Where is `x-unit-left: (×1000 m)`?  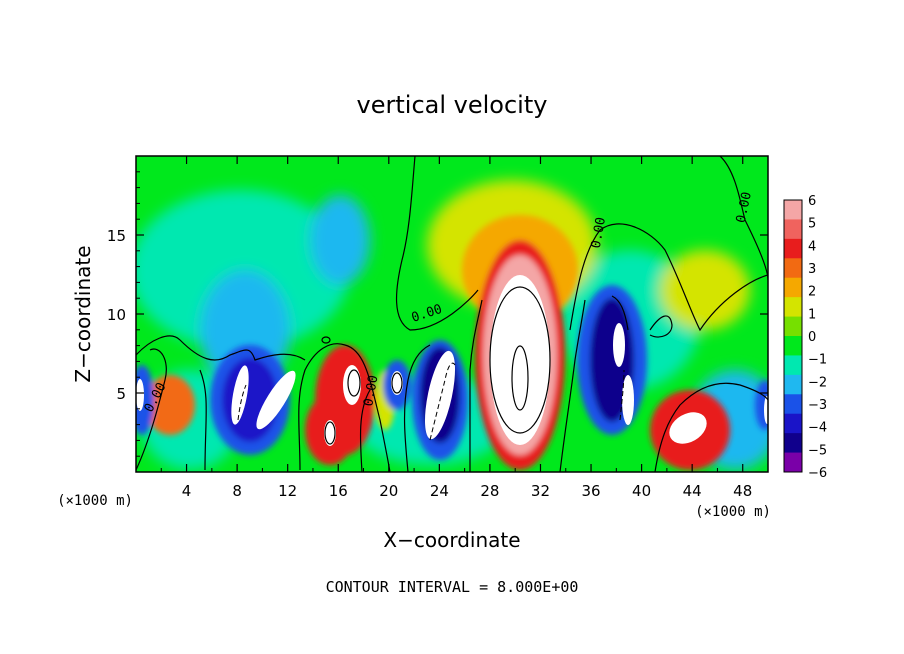
x-unit-left: (×1000 m) is located at coordinates (95, 501).